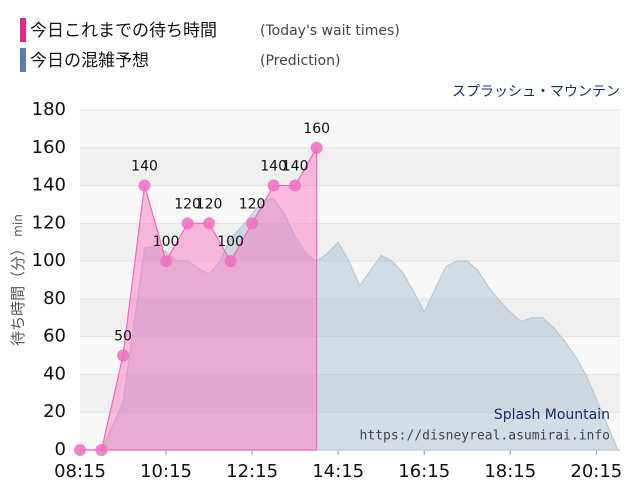 The width and height of the screenshot is (640, 504). I want to click on legend-label: 今日の混雑予想, so click(89, 61).